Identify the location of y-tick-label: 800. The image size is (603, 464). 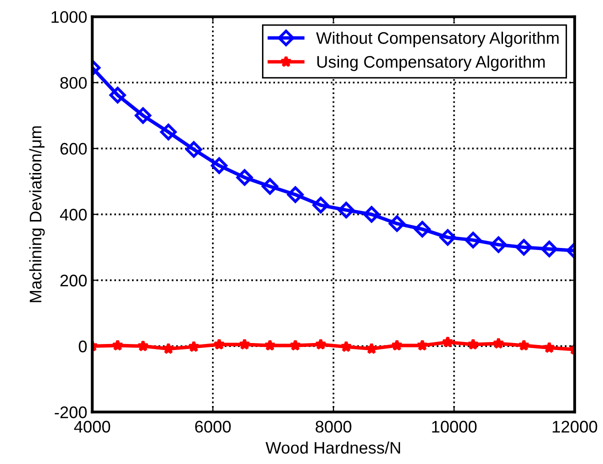
(73, 82).